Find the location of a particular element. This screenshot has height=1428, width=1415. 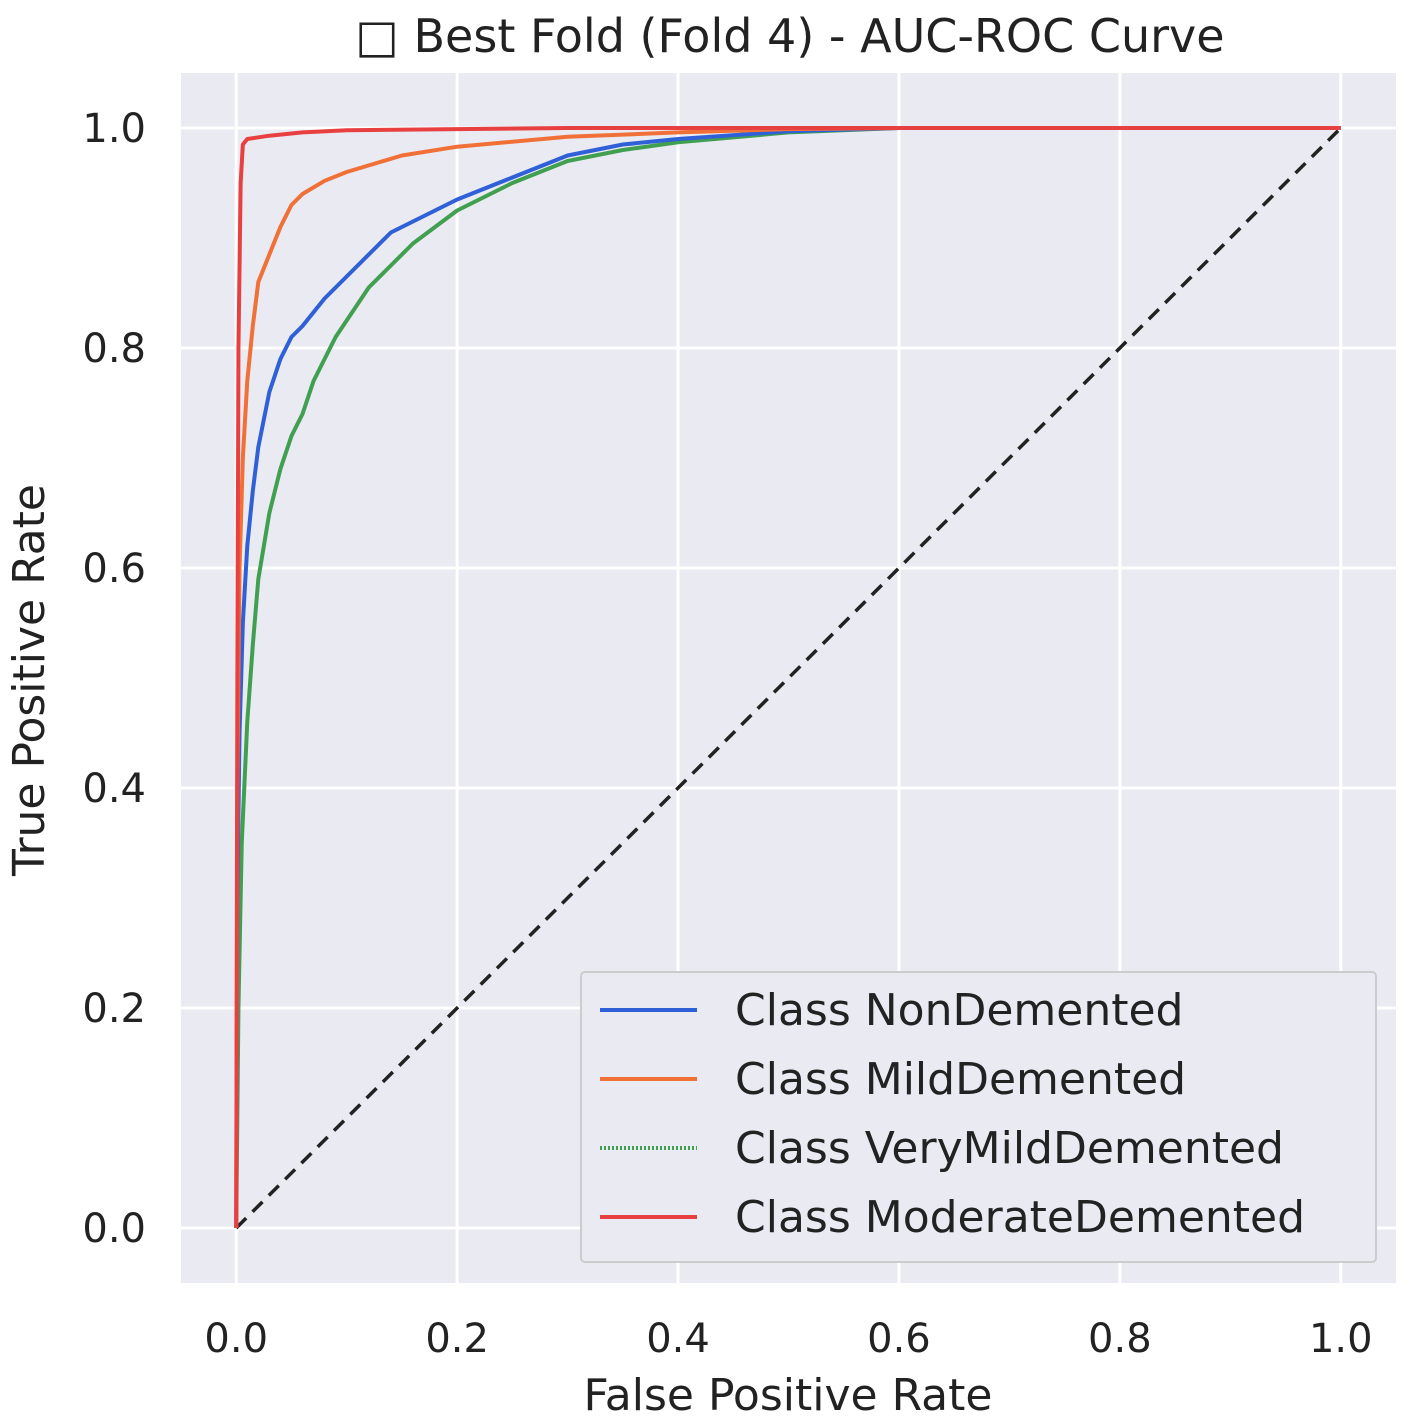

y-tick-label: 0.2 is located at coordinates (114, 1009).